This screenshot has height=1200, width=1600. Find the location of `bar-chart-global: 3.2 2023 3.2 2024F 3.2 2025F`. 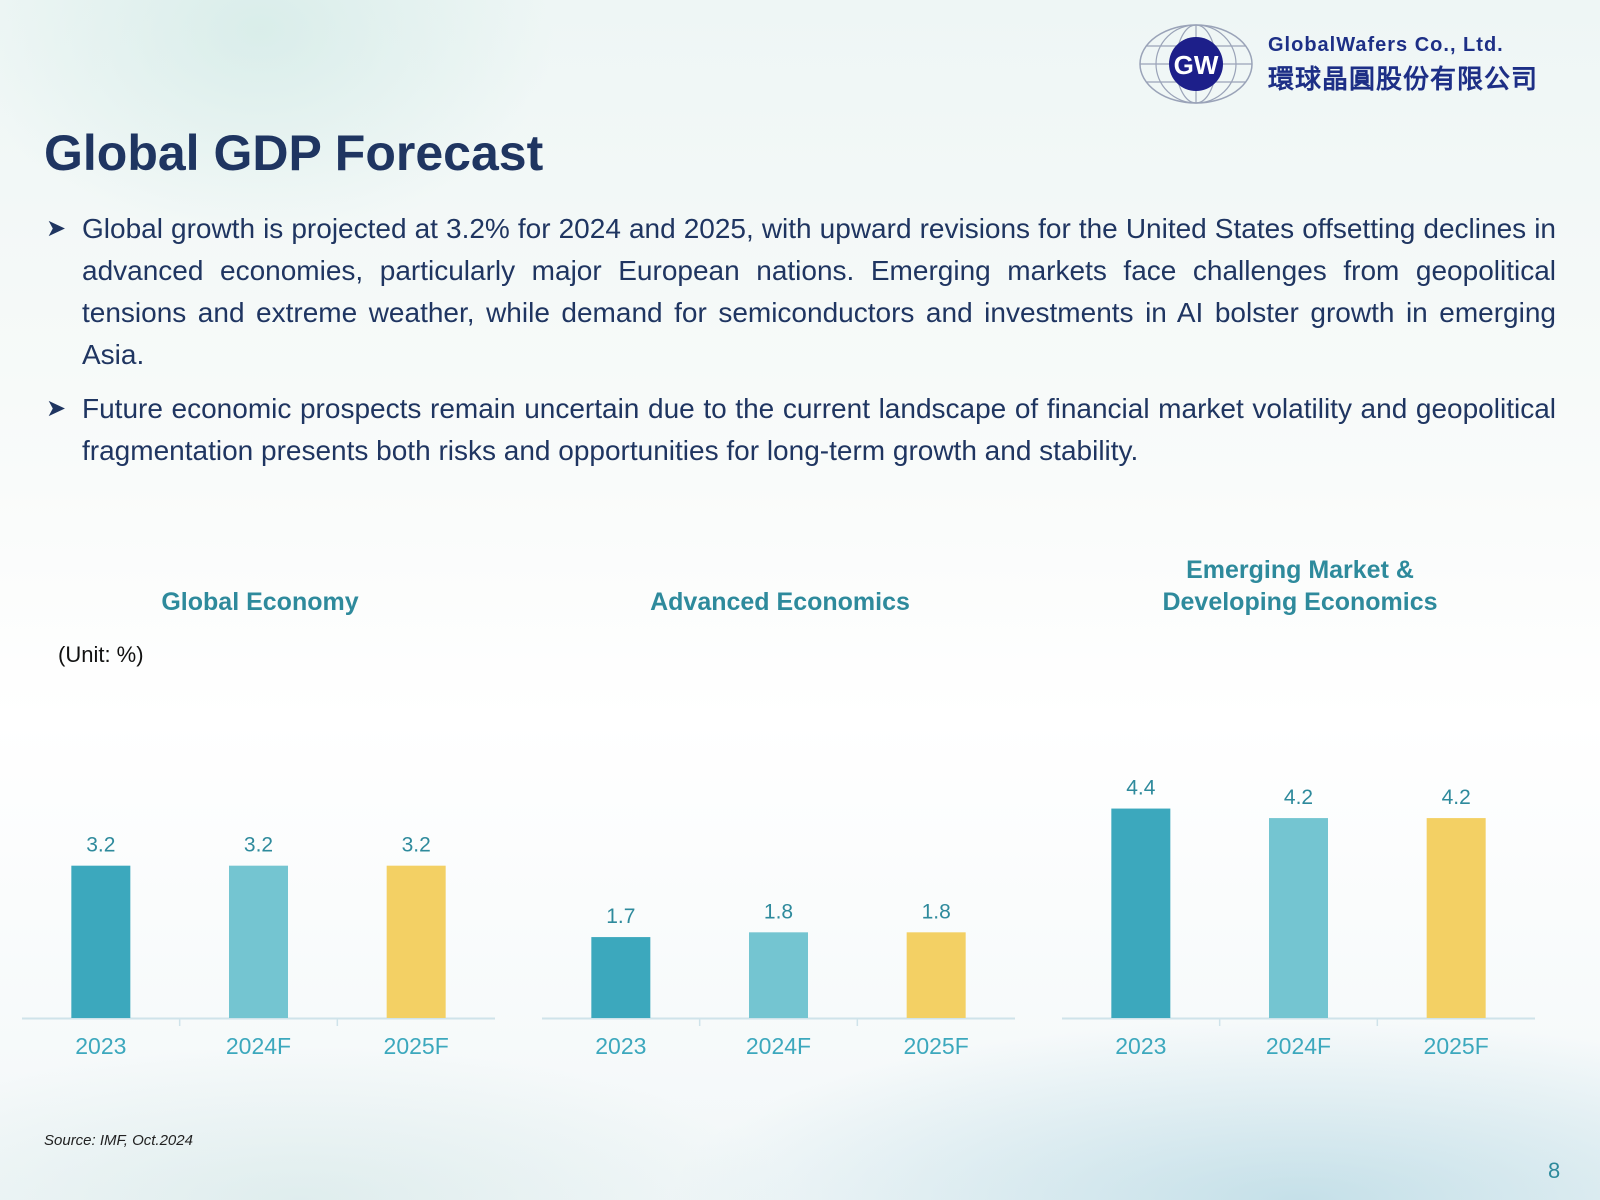

bar-chart-global: 3.2 2023 3.2 2024F 3.2 2025F is located at coordinates (258, 946).